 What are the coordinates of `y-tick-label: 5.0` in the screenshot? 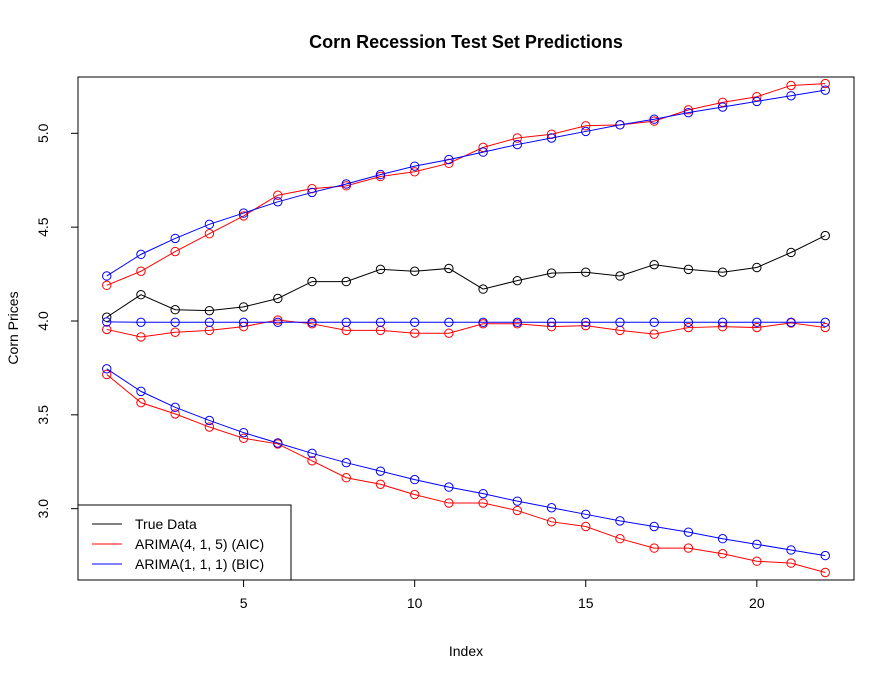 It's located at (43, 133).